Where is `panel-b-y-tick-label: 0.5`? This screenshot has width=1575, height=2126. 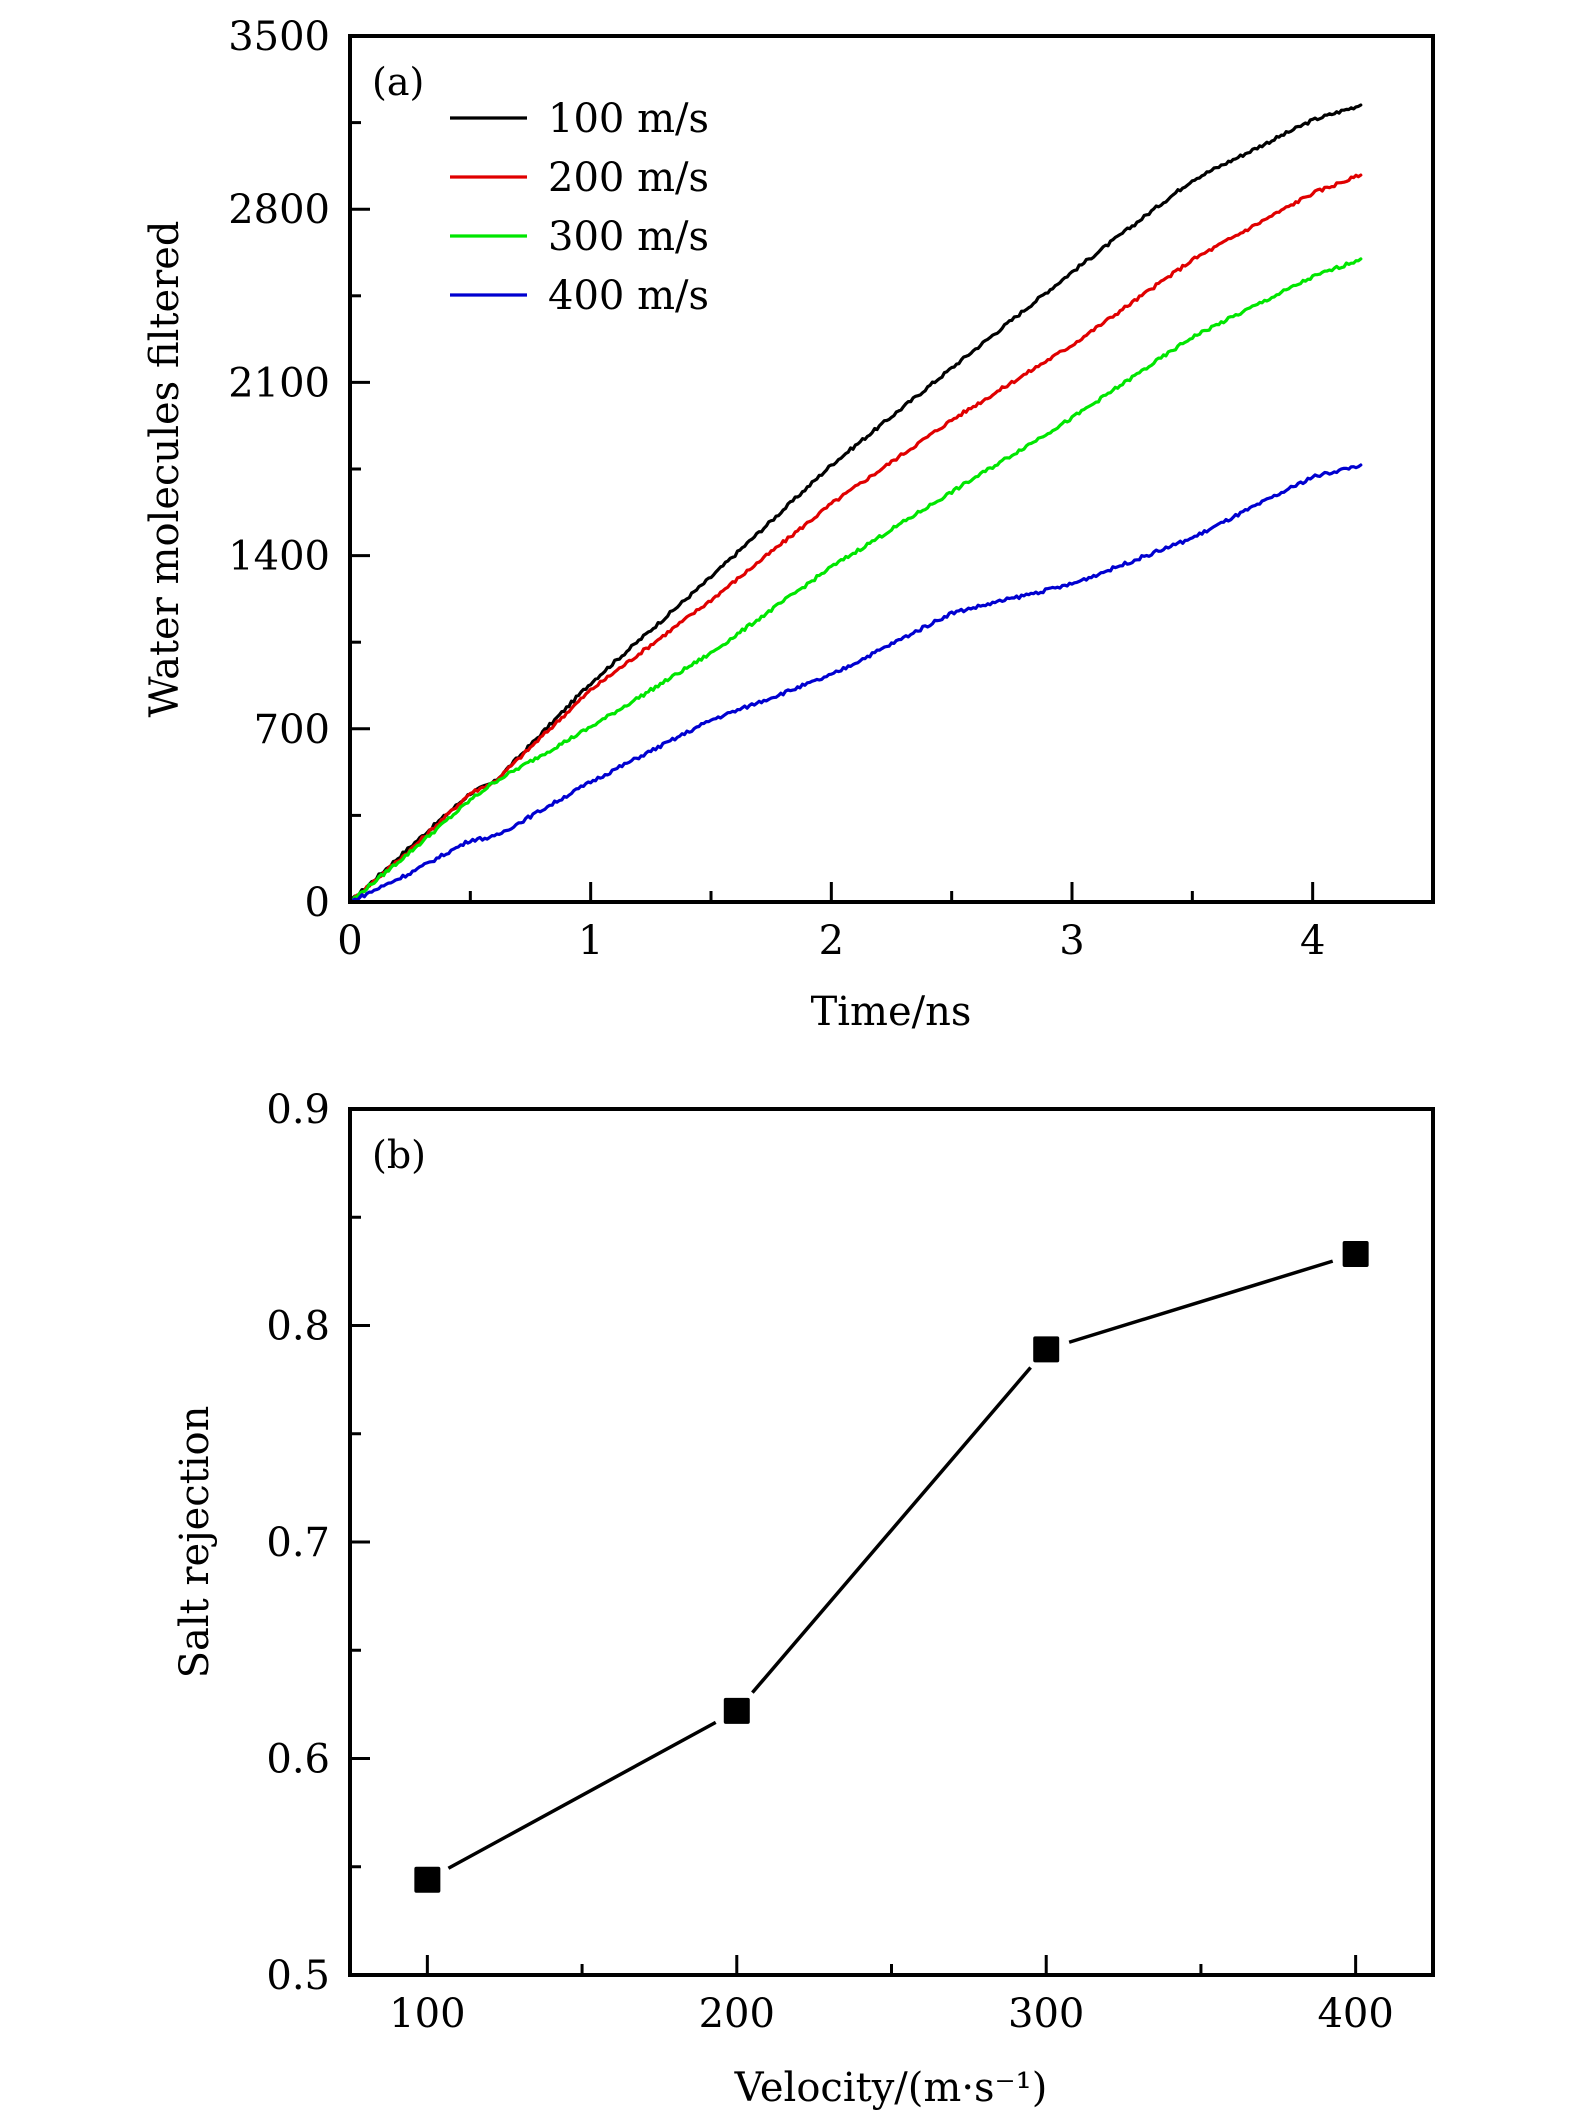 panel-b-y-tick-label: 0.5 is located at coordinates (298, 1976).